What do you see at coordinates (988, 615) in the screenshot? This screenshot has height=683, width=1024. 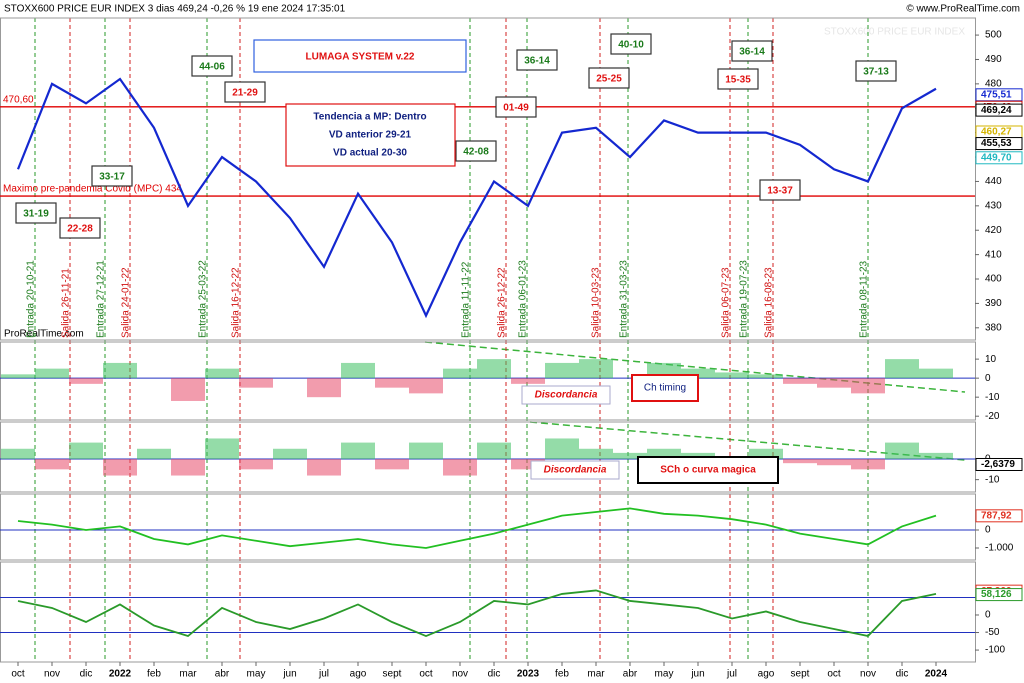 I see `y-tick-label: 0` at bounding box center [988, 615].